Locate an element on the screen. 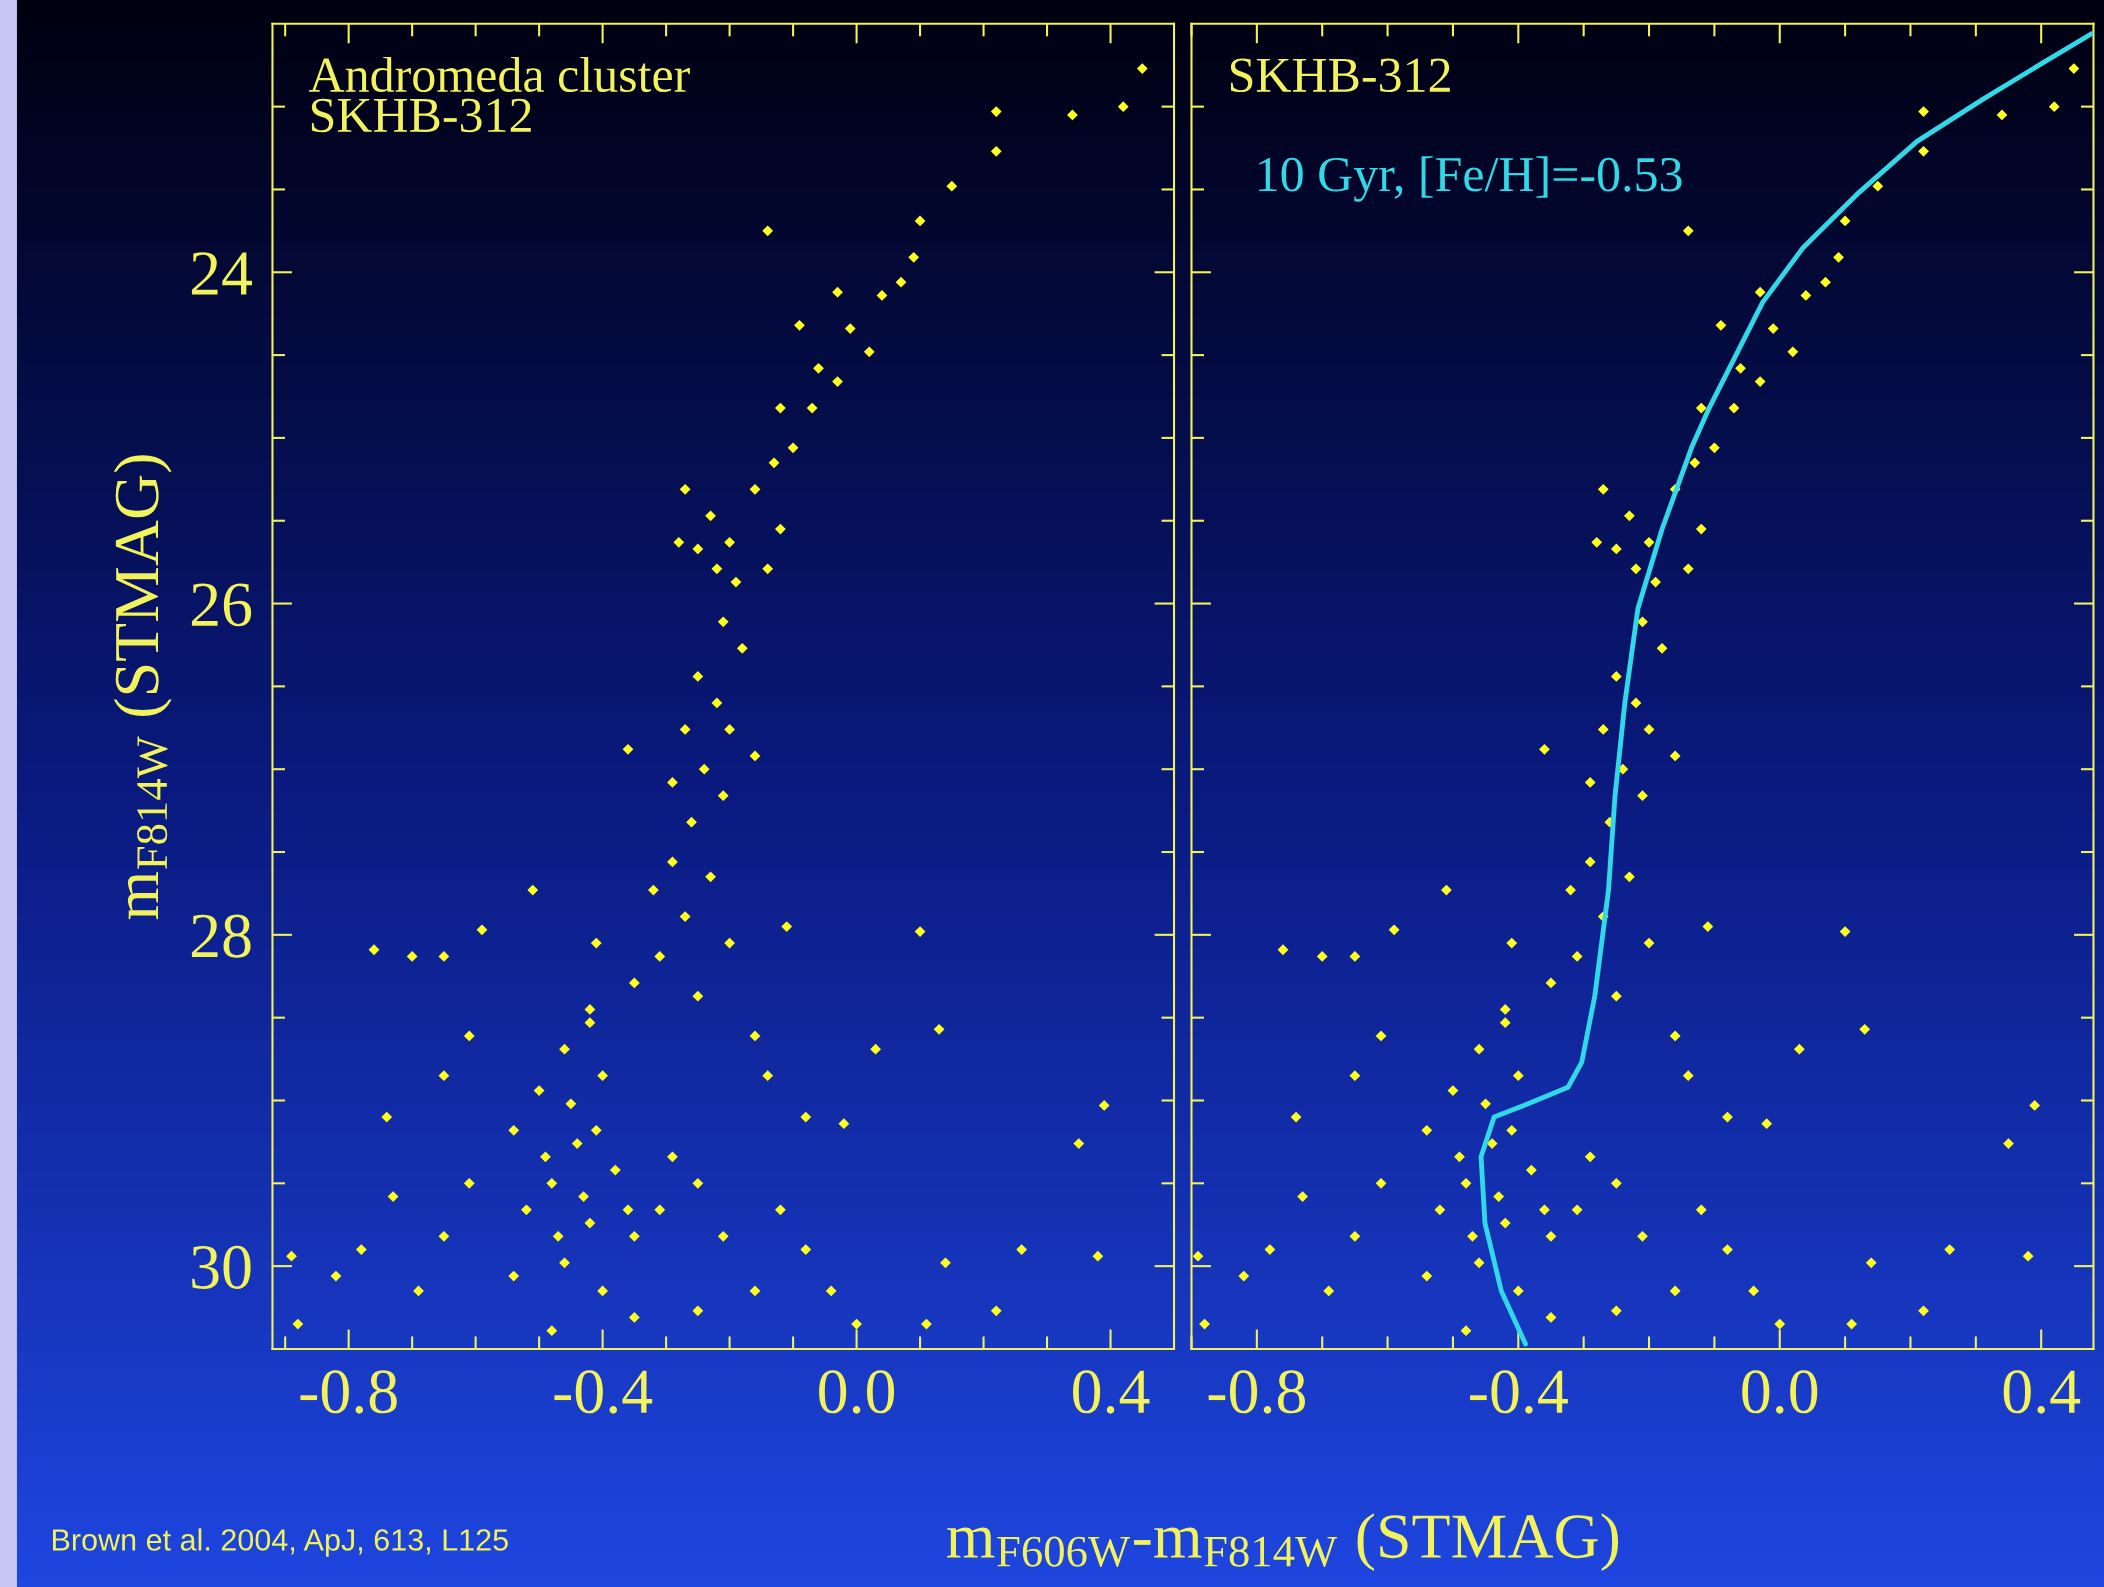 The height and width of the screenshot is (1587, 2104). annotation: SKHB-312 is located at coordinates (1340, 75).